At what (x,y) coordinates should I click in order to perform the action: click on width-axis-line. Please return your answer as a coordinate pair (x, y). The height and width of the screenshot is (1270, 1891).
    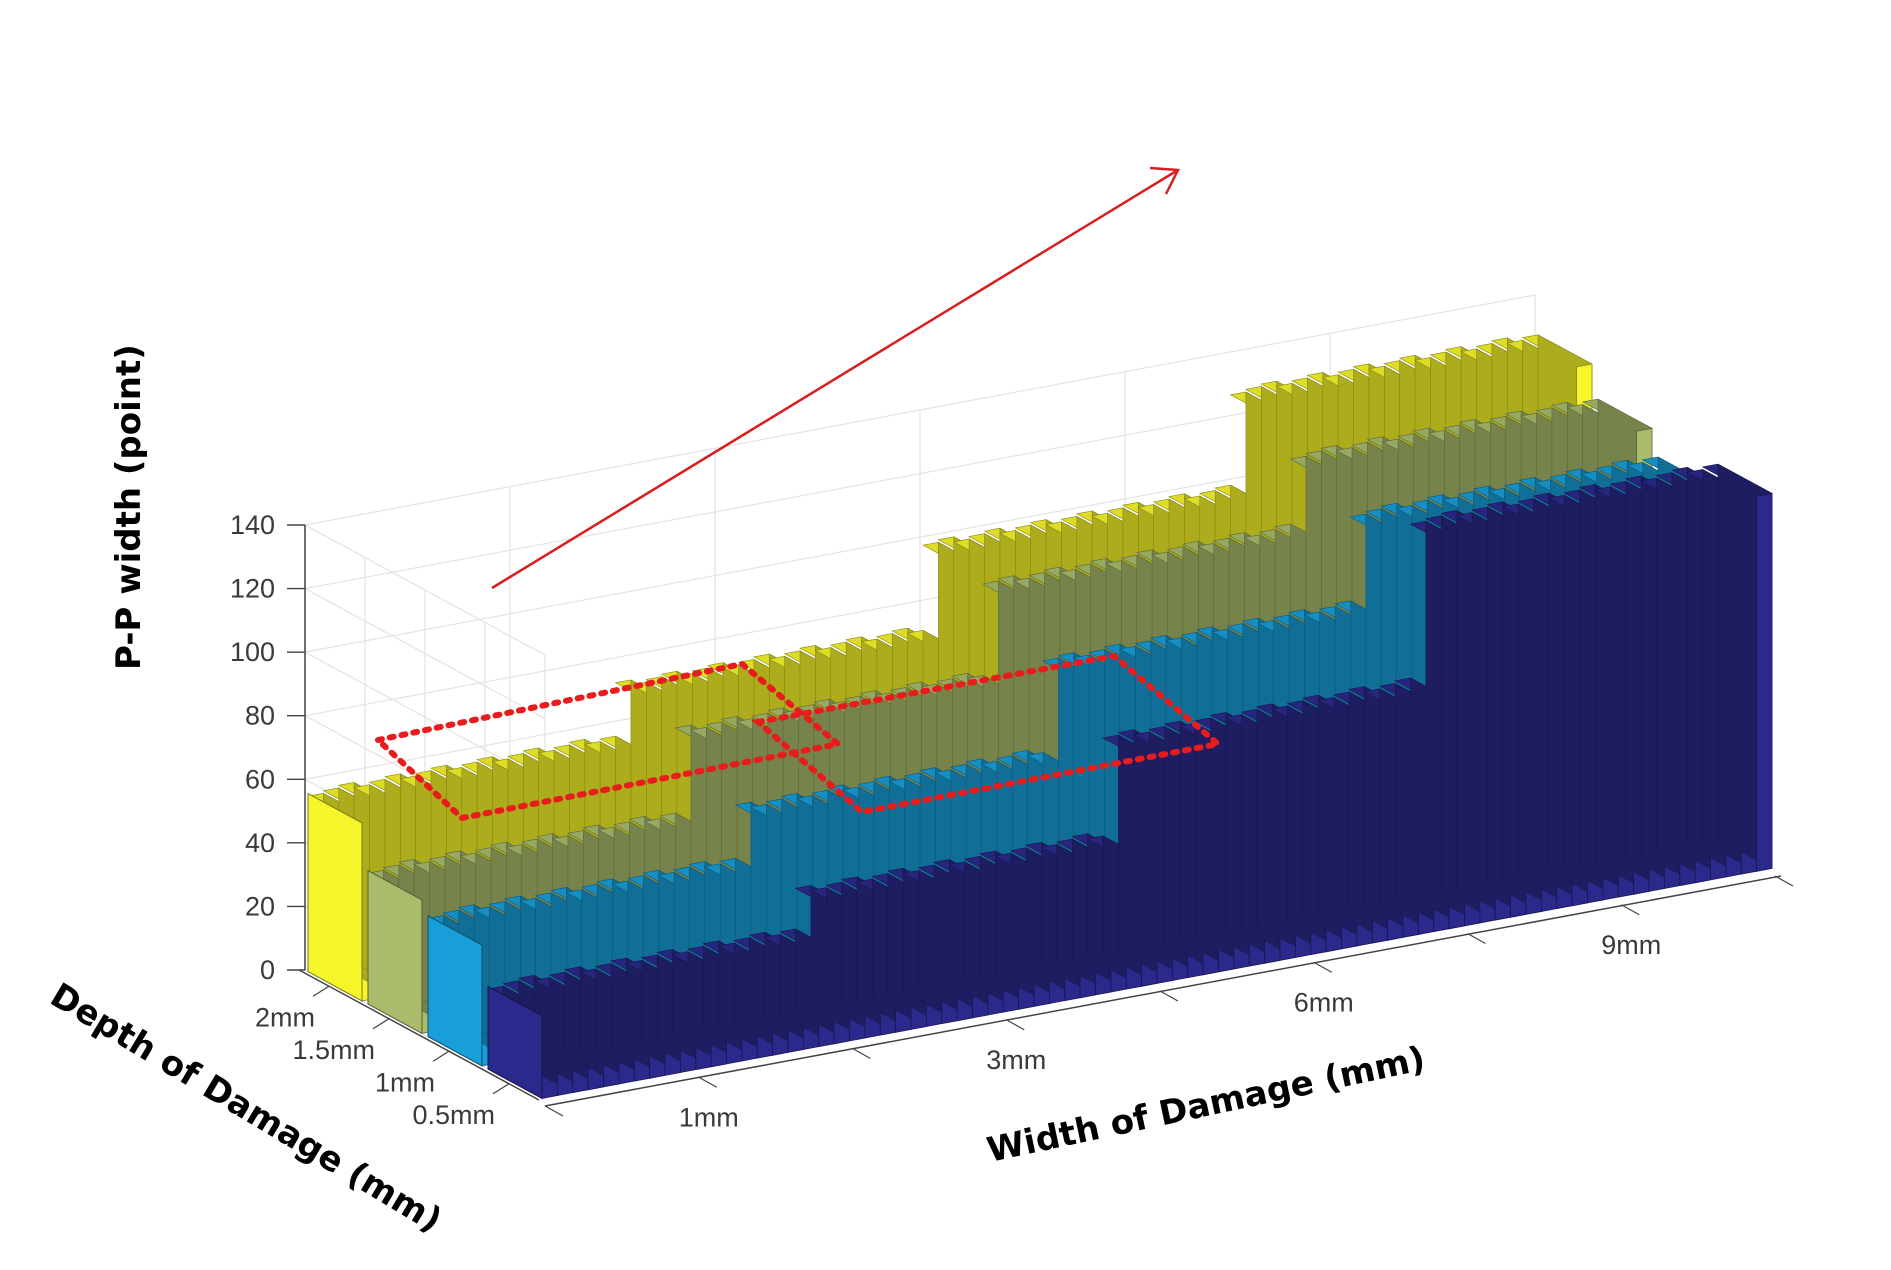
    Looking at the image, I should click on (1163, 991).